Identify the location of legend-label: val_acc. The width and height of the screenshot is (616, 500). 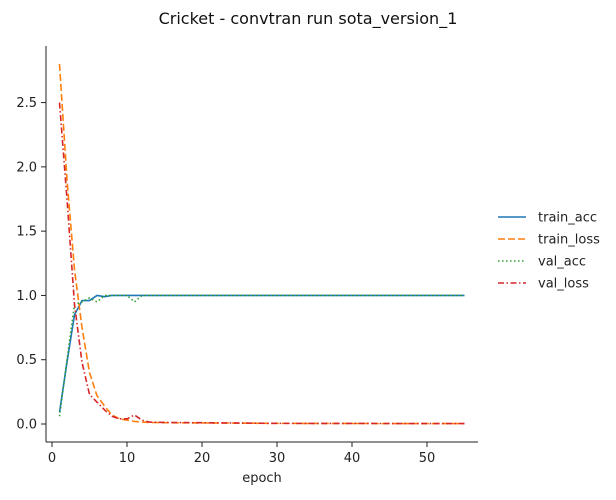
(562, 262).